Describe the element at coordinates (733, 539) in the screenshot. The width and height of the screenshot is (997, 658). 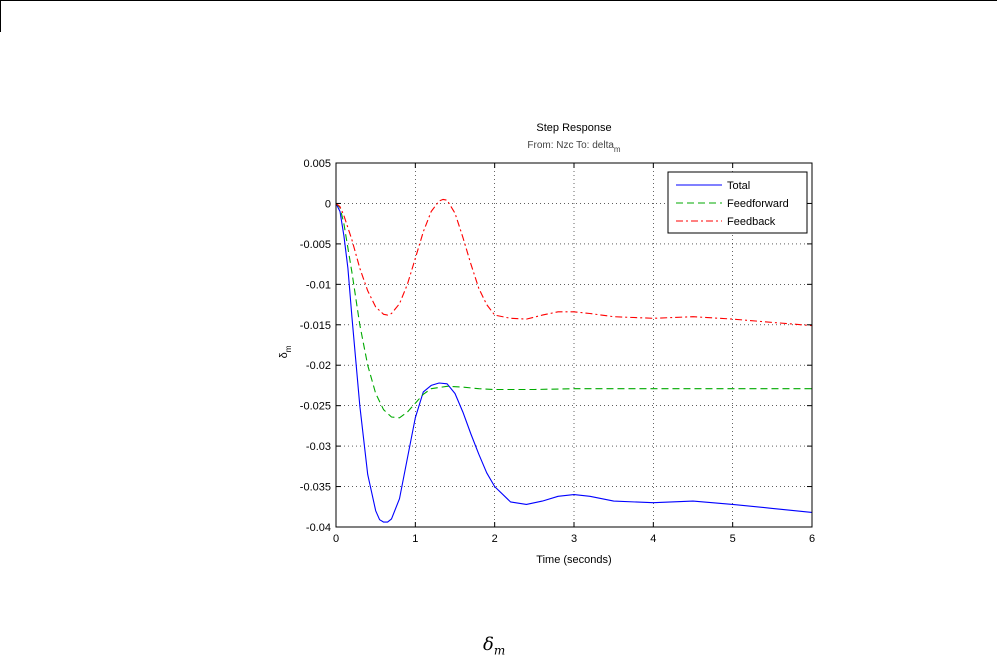
I see `x-tick-label: 5` at that location.